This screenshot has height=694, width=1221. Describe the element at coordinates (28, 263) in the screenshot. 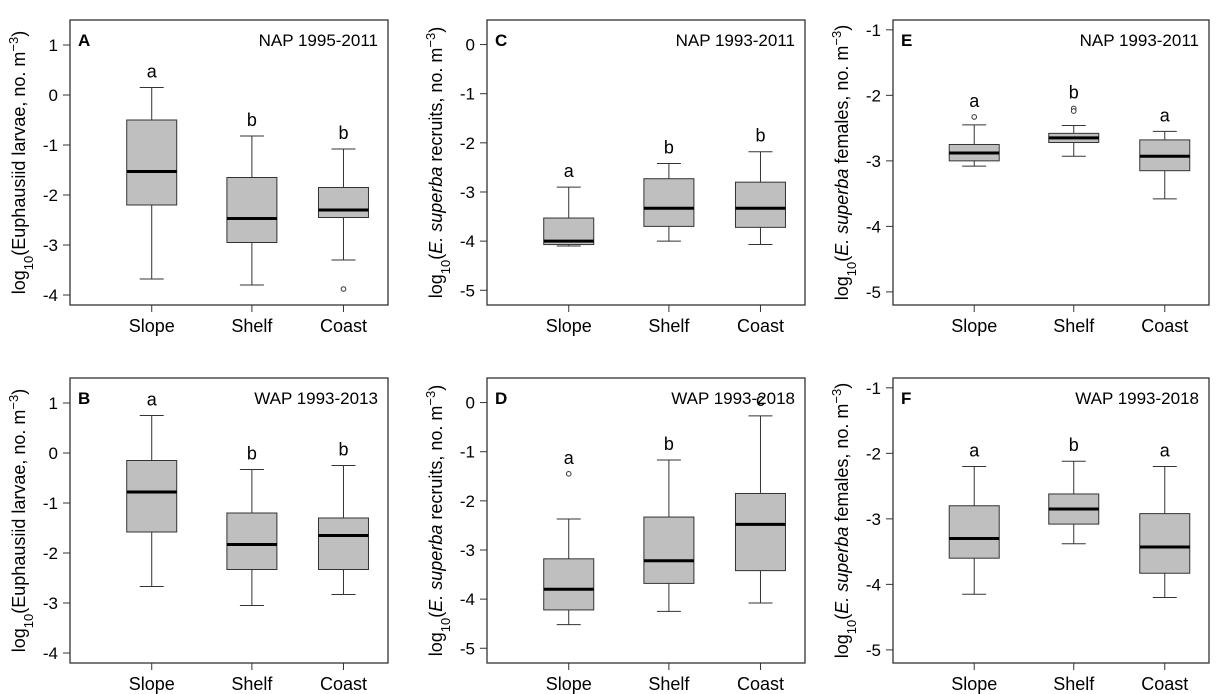

I see `y-axis-label-part: 10` at that location.